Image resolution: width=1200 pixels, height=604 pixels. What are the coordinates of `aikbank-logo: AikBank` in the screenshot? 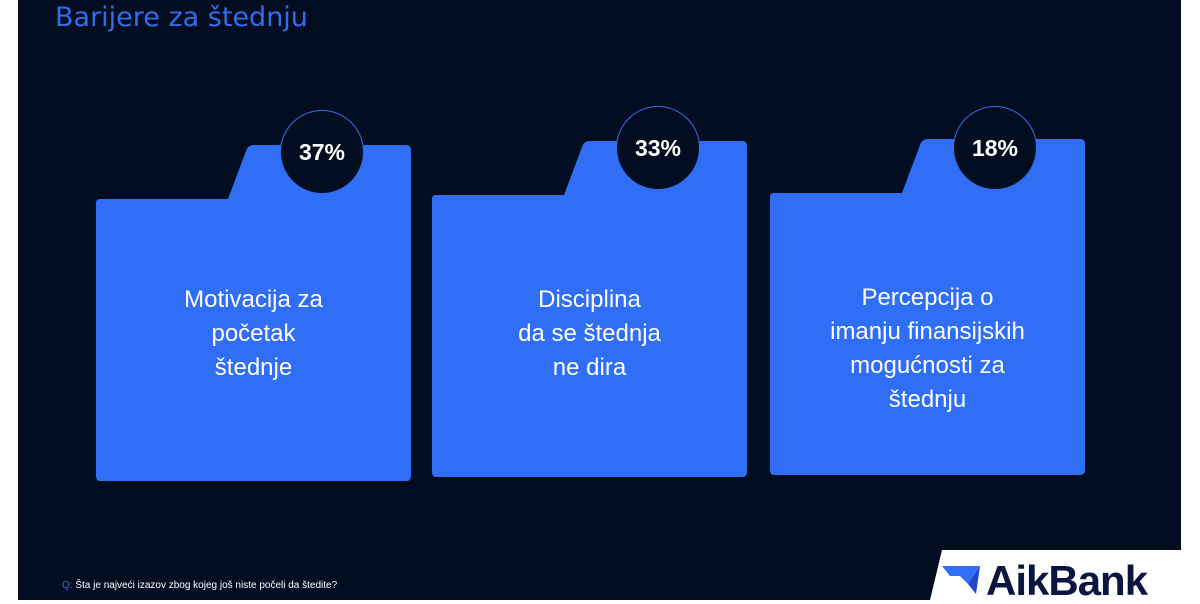 It's located at (1045, 580).